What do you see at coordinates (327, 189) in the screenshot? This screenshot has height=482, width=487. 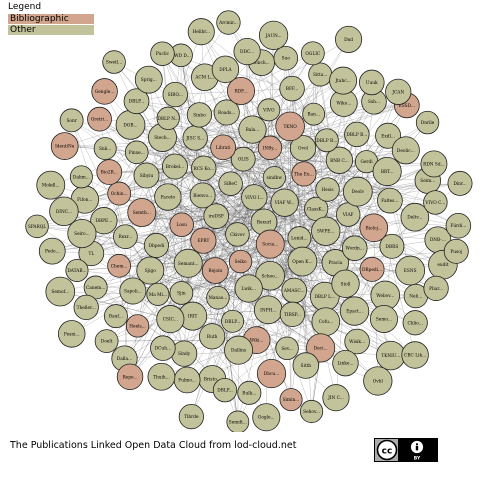 I see `dataset-node: Hesis` at bounding box center [327, 189].